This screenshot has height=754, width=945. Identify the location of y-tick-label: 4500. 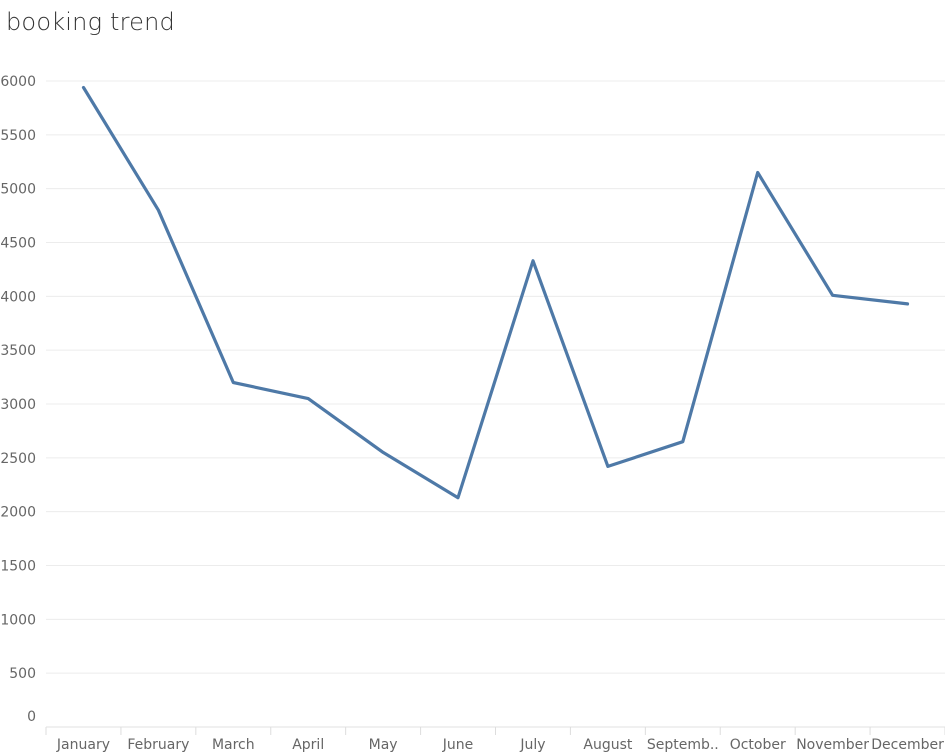
(18, 244).